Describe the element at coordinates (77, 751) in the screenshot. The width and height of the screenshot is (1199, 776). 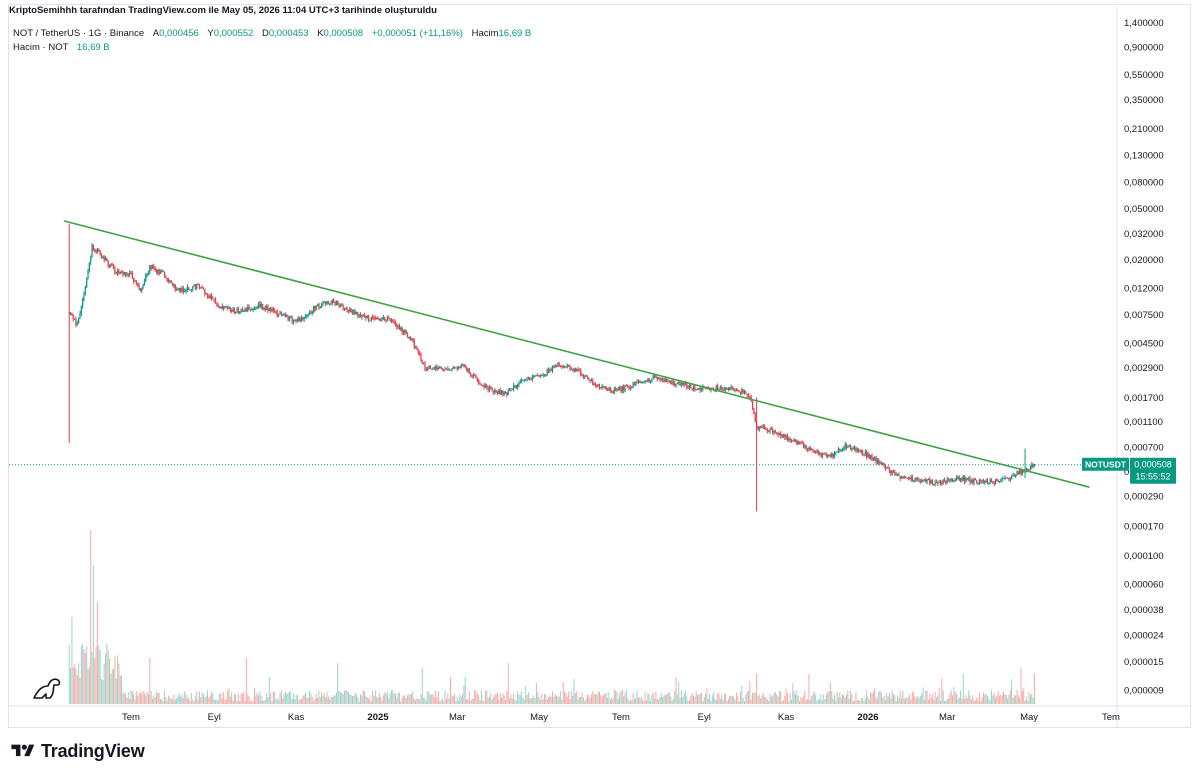
I see `tradingview-brand: TradingView` at that location.